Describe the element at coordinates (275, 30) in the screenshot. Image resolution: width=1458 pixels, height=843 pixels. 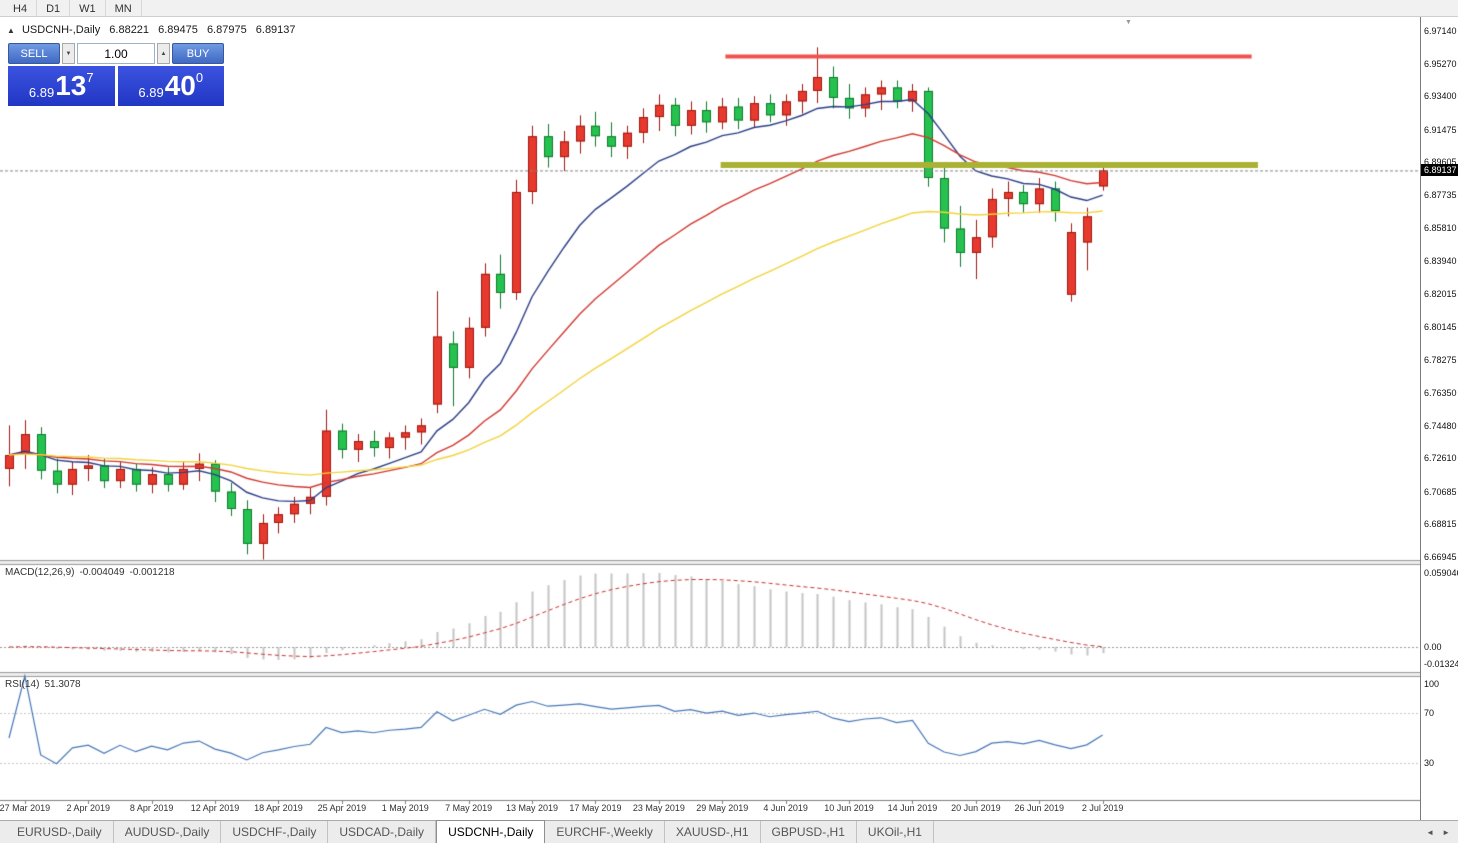
I see `ohlc-close: 6.89137` at that location.